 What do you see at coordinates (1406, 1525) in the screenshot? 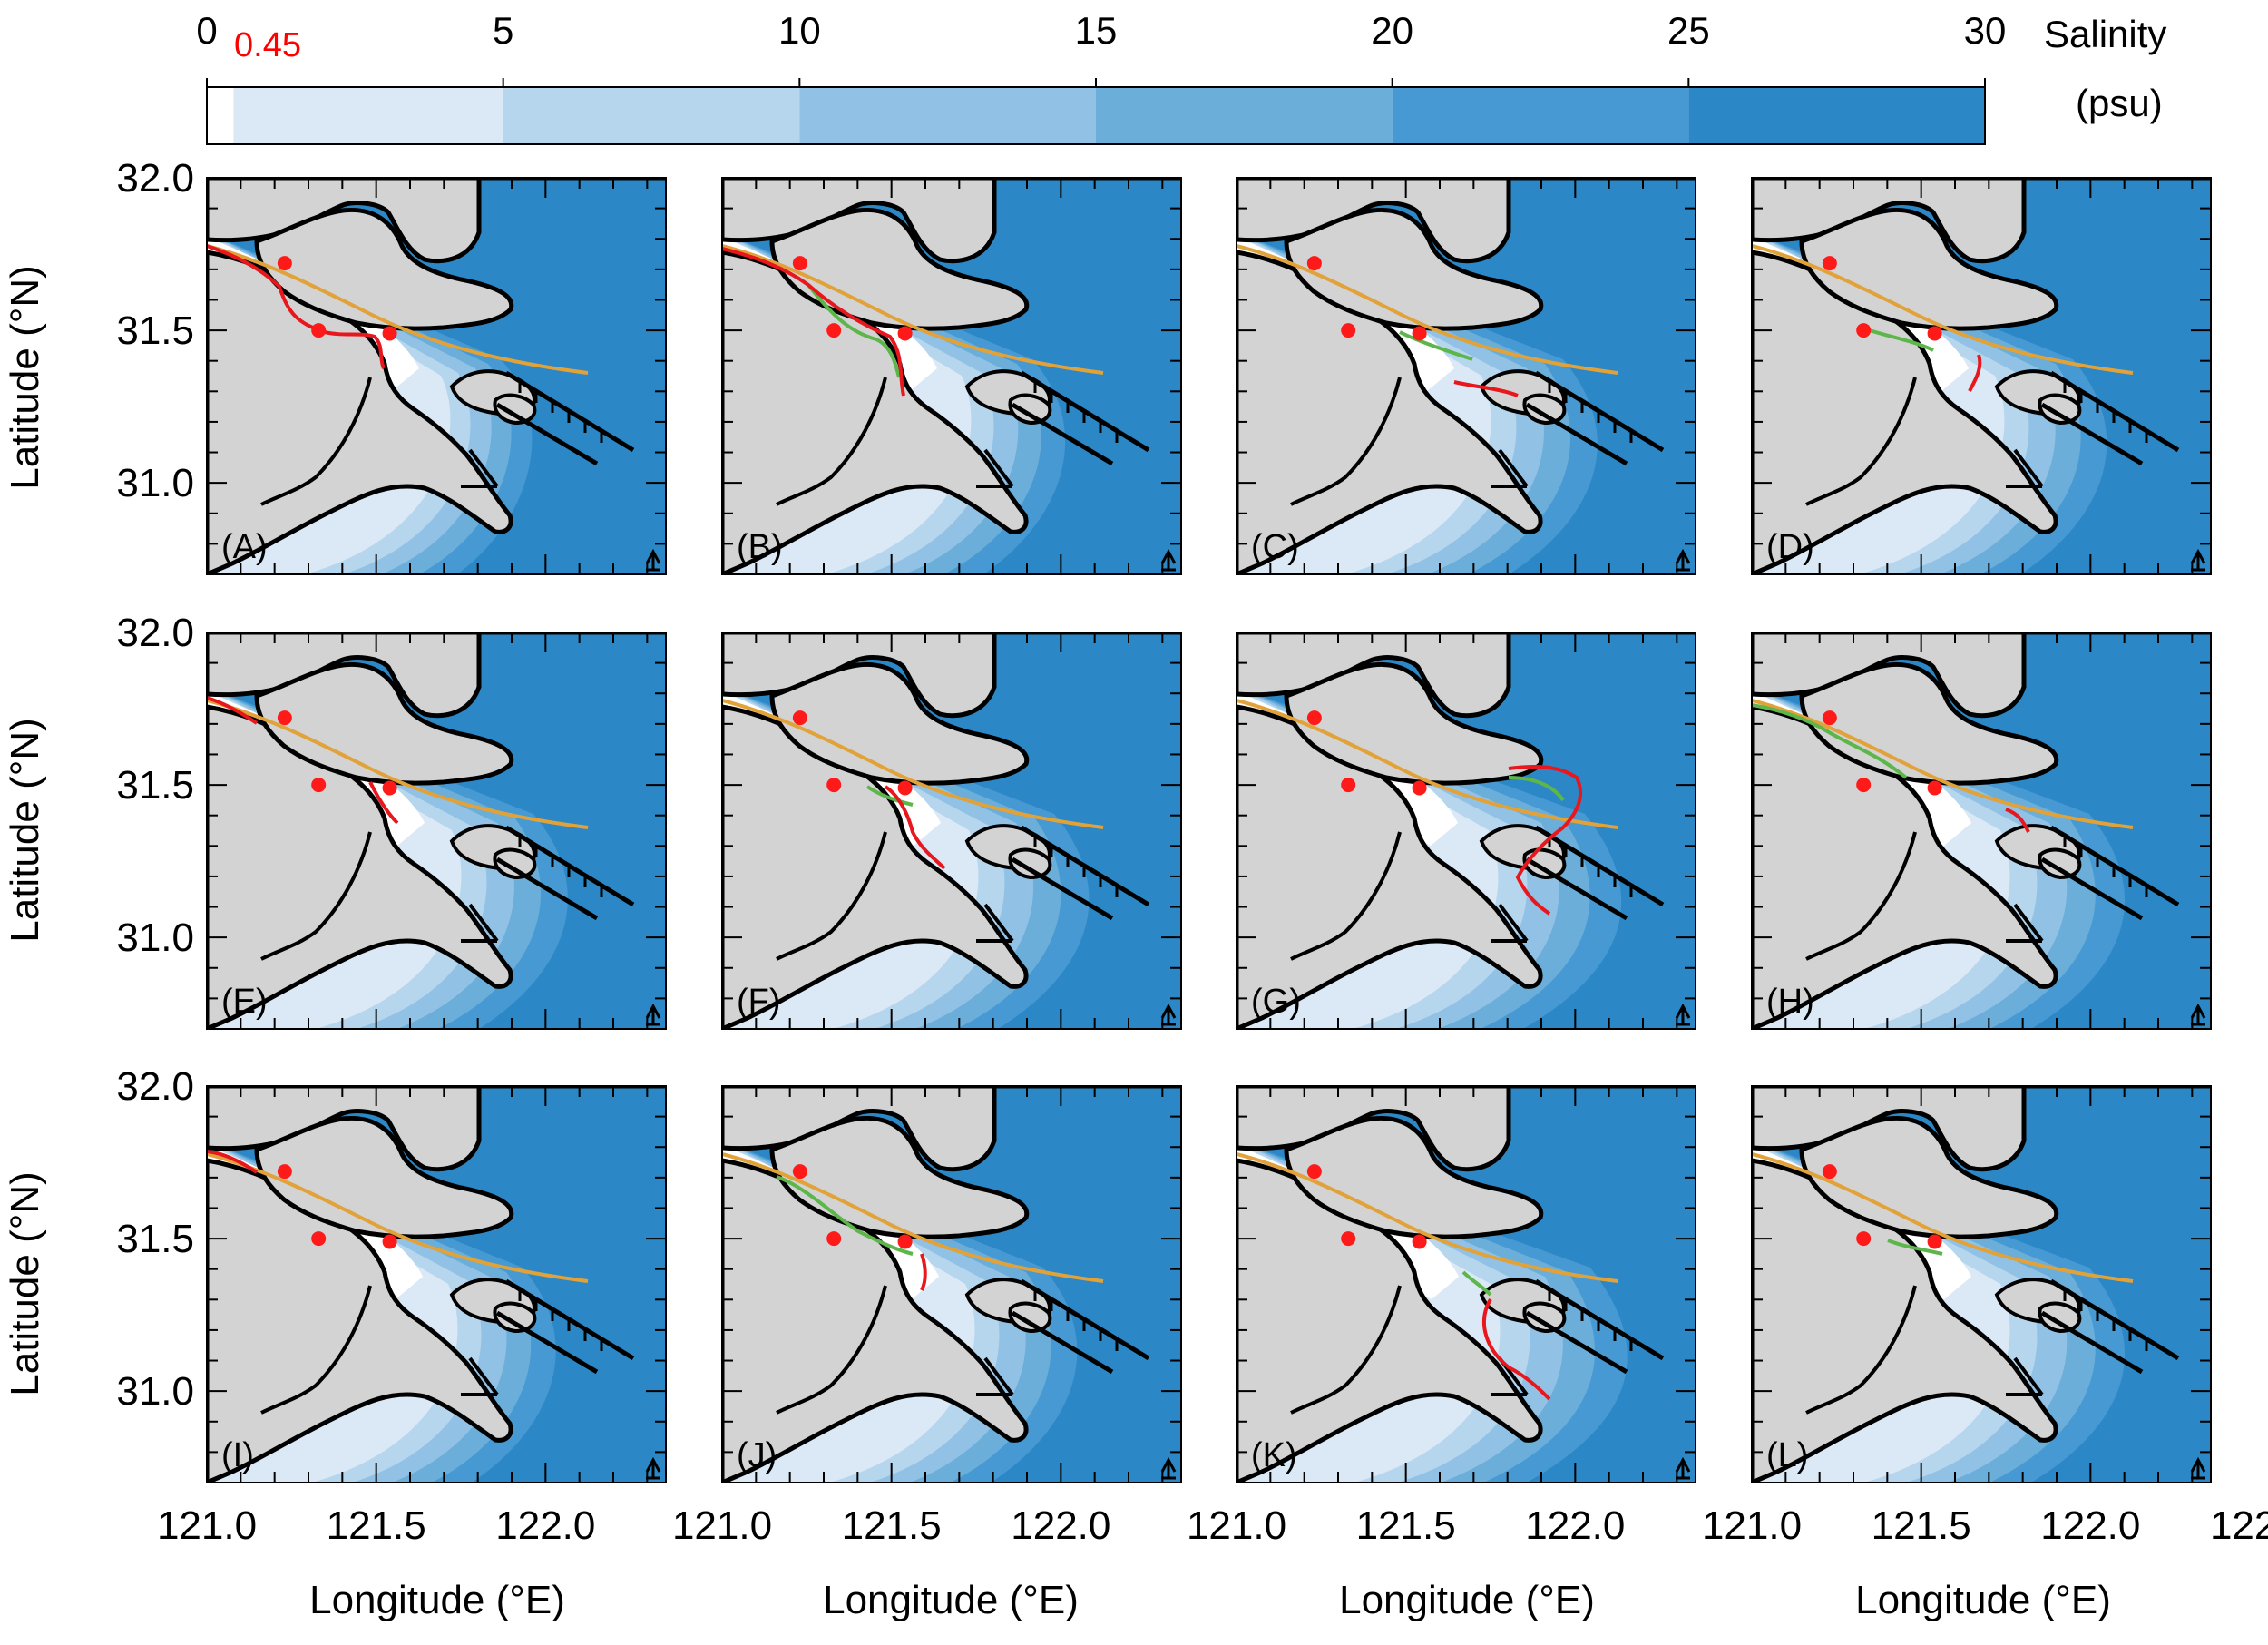
I see `x-tick-label: 121.5` at bounding box center [1406, 1525].